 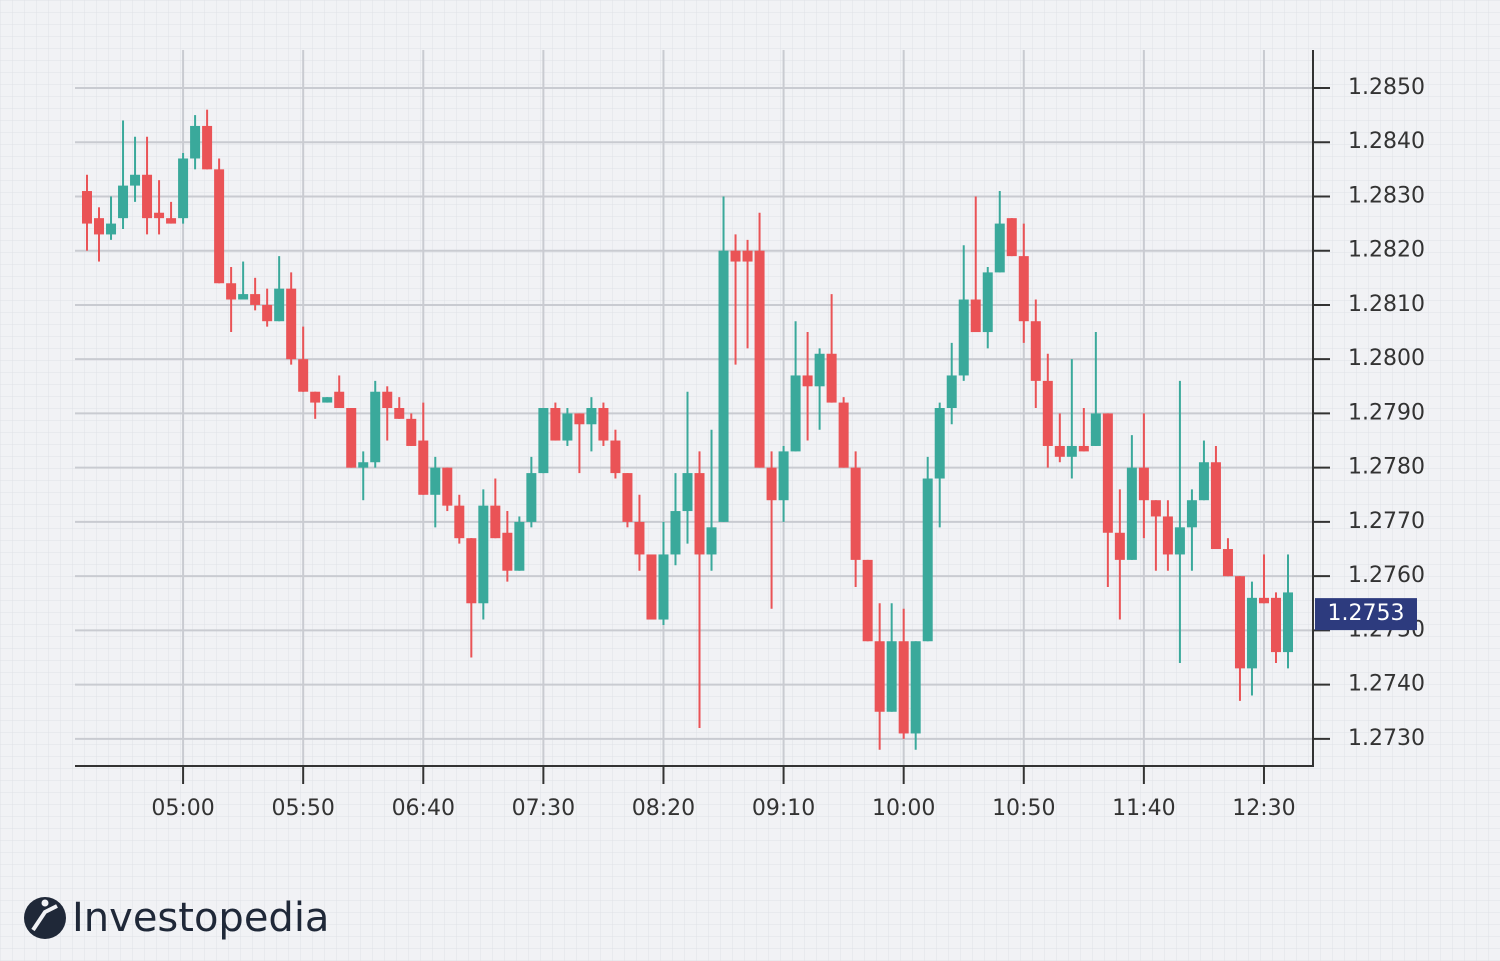 I want to click on y-tick-label: 1.2770, so click(x=1386, y=521).